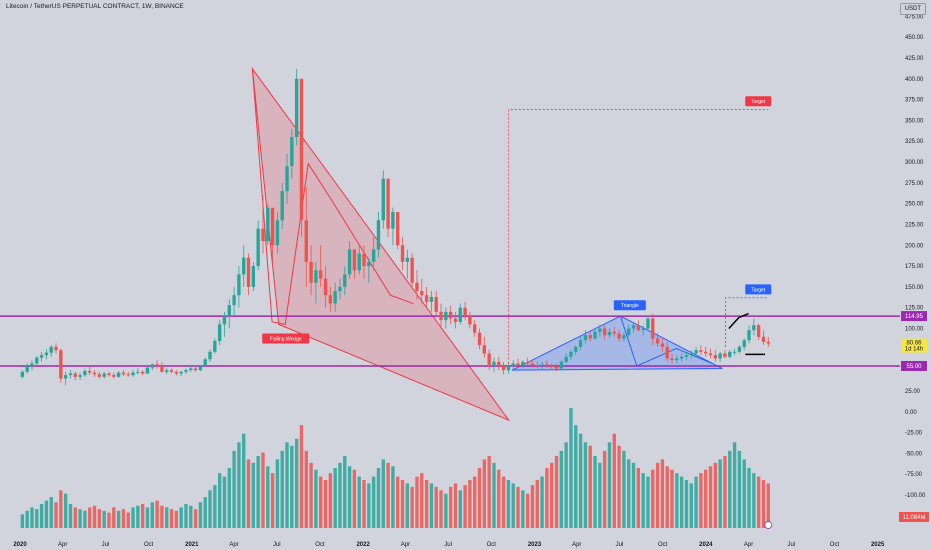 Image resolution: width=932 pixels, height=550 pixels. Describe the element at coordinates (912, 9) in the screenshot. I see `currency-button: USDT` at that location.